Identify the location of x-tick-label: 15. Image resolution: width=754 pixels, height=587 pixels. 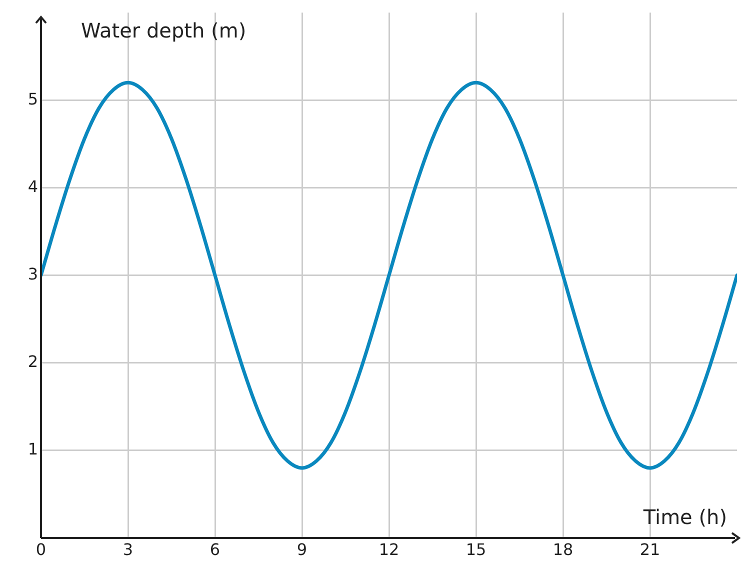
(476, 549).